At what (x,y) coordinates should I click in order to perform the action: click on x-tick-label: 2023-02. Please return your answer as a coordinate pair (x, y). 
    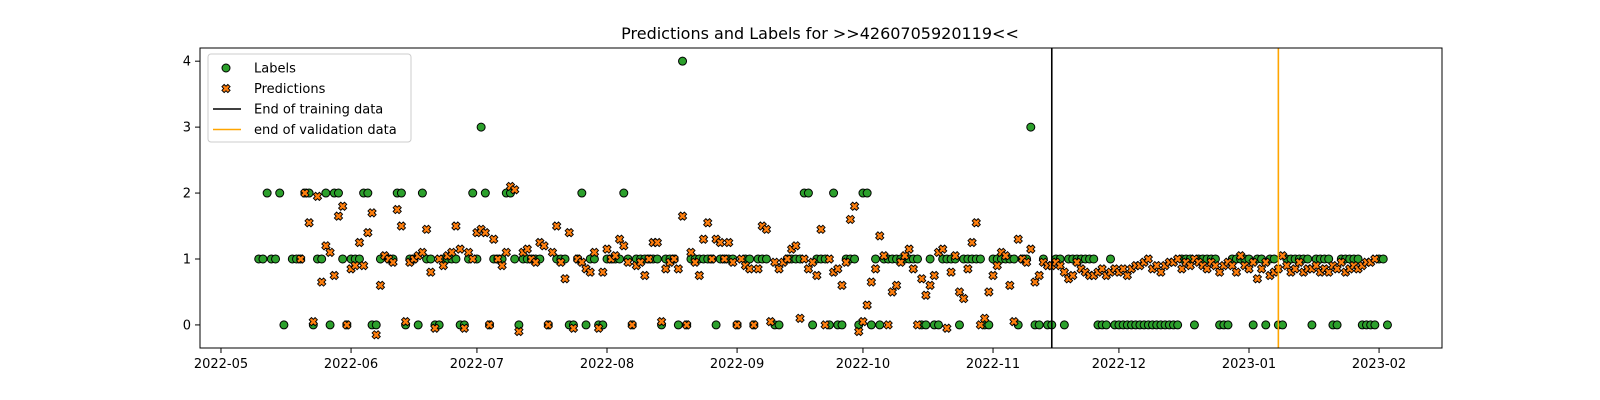
    Looking at the image, I should click on (1379, 364).